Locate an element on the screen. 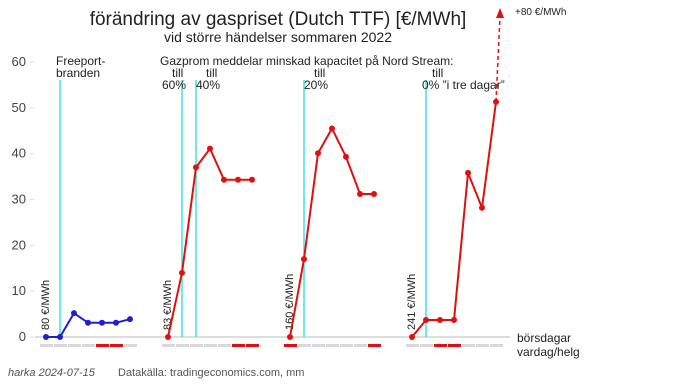 This screenshot has height=384, width=700. arrow-head is located at coordinates (500, 13).